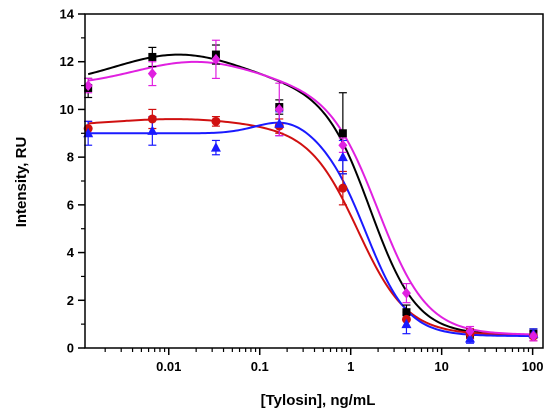 The height and width of the screenshot is (414, 550). I want to click on x-axis-label: [Tylosin], ng/mL, so click(318, 400).